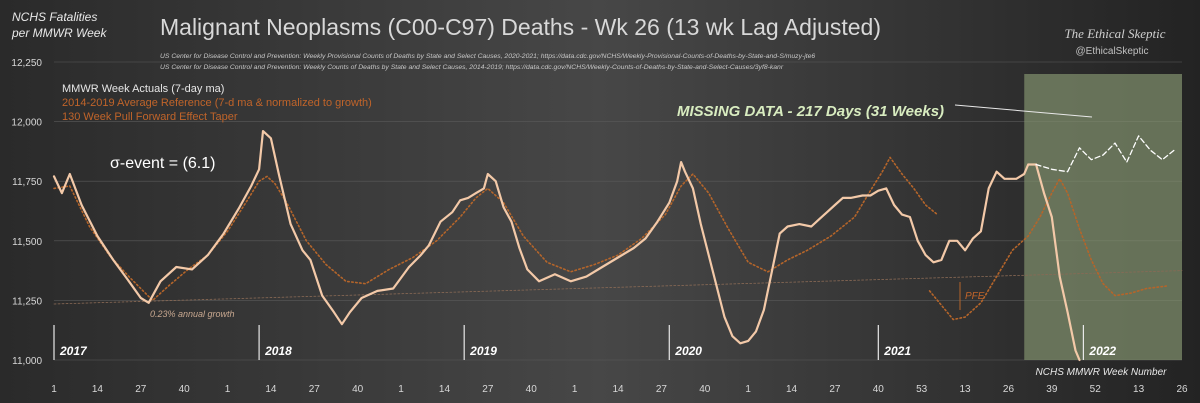  I want to click on y-tick-label: 11,000, so click(27, 361).